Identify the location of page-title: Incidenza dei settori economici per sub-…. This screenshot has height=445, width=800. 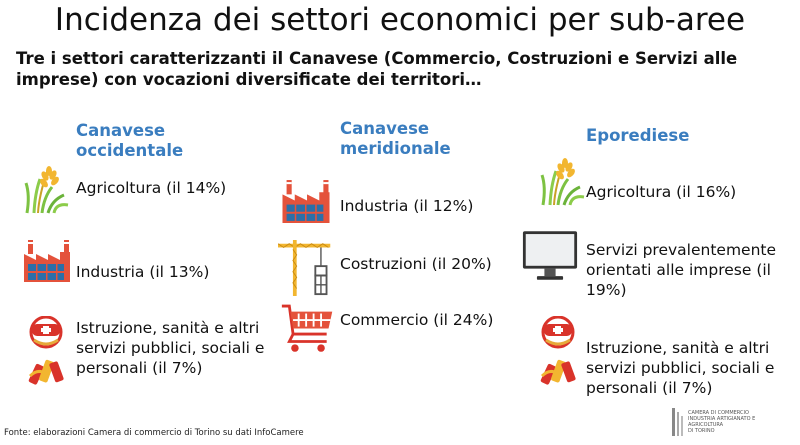
(400, 20).